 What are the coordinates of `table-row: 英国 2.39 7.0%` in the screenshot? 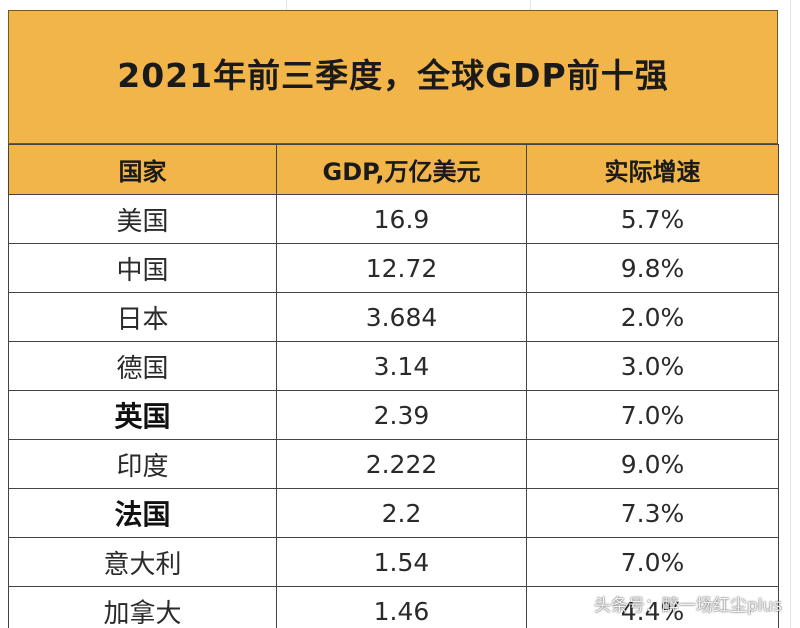 It's located at (393, 415).